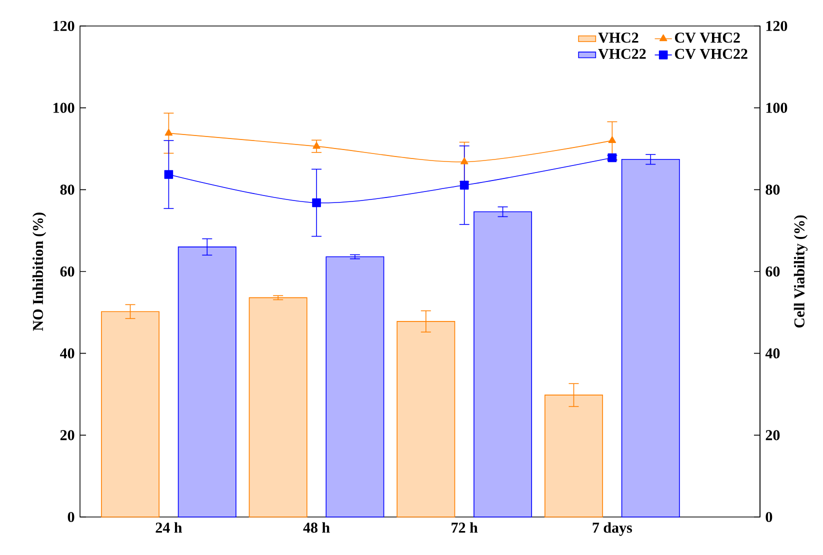 The width and height of the screenshot is (823, 555). I want to click on y2-tick-label: 80, so click(773, 189).